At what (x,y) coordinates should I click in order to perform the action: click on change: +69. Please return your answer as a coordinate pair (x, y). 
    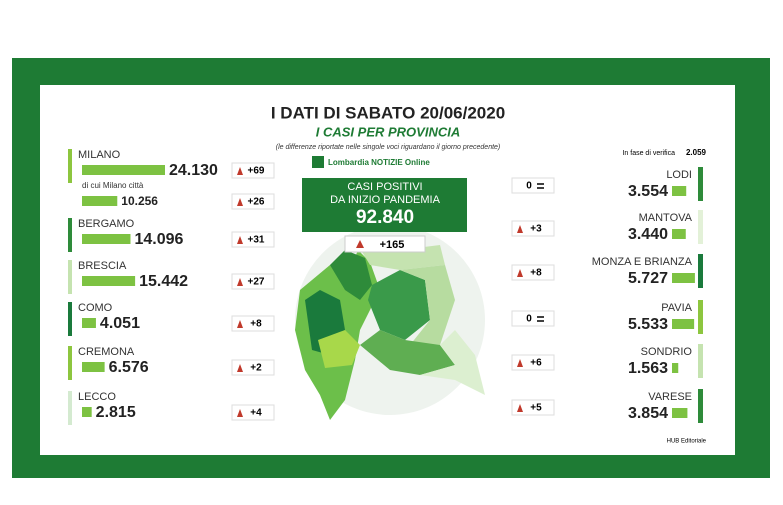
    Looking at the image, I should click on (256, 171).